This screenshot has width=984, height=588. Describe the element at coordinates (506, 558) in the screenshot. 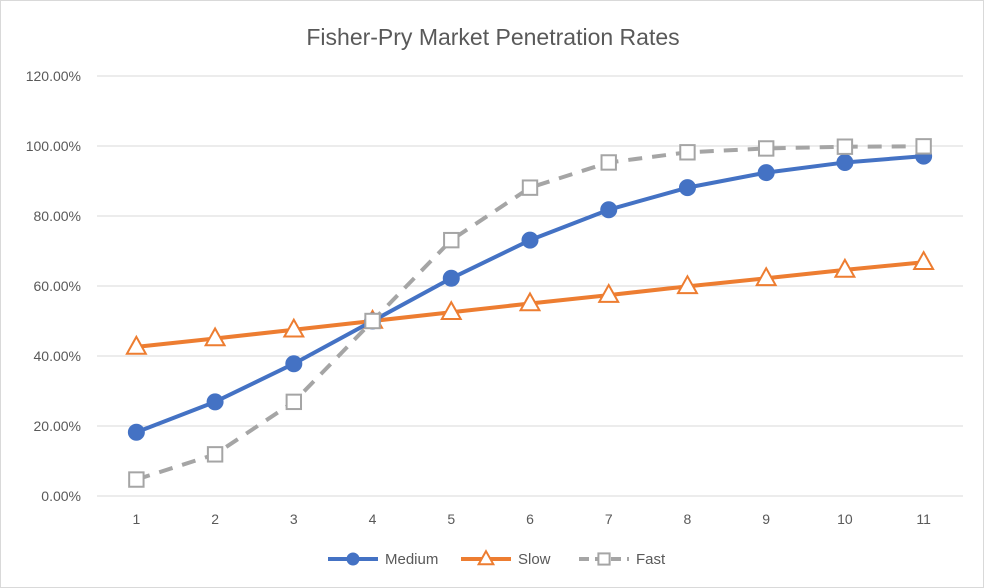

I see `legend-item-slow: Slow` at that location.